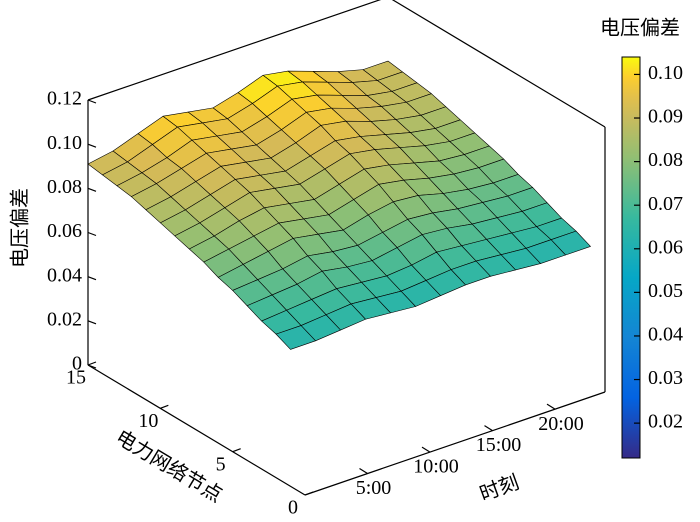 This screenshot has height=522, width=700. What do you see at coordinates (665, 291) in the screenshot?
I see `colorbar-tick-label: 0.05` at bounding box center [665, 291].